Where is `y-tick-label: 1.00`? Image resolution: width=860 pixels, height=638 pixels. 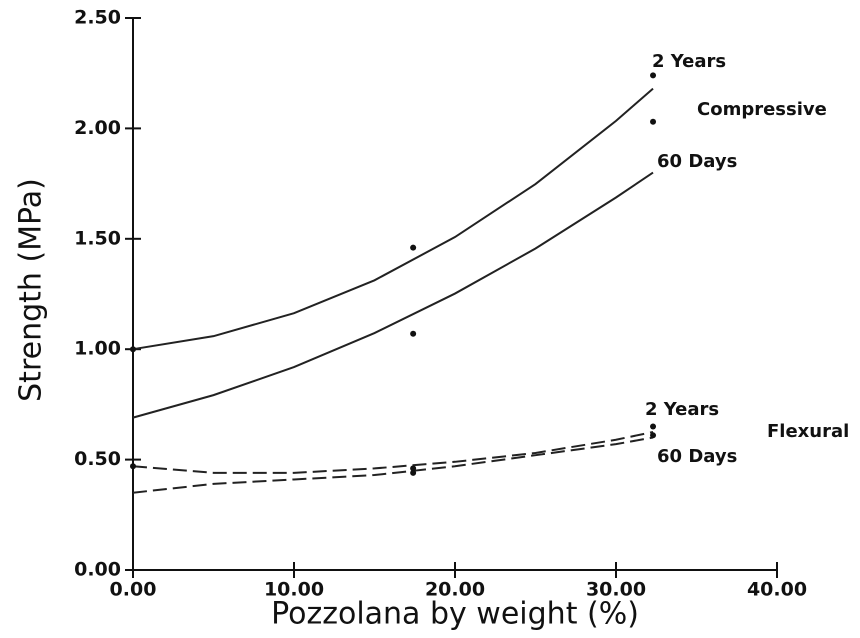
y-tick-label: 1.00 is located at coordinates (97, 349).